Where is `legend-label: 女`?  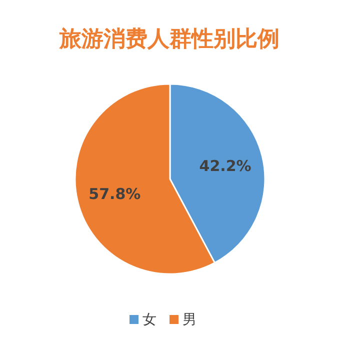
legend-label: 女 is located at coordinates (149, 320).